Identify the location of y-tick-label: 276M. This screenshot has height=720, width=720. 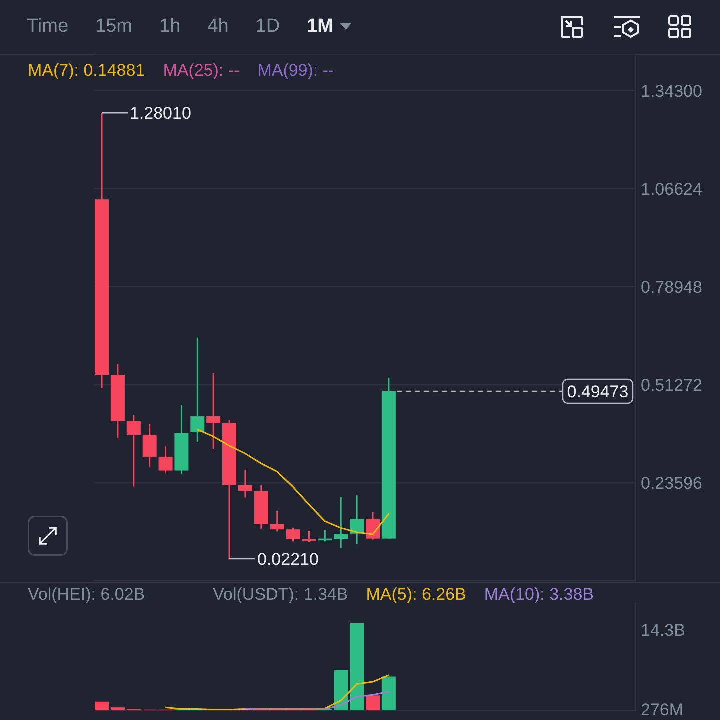
(662, 710).